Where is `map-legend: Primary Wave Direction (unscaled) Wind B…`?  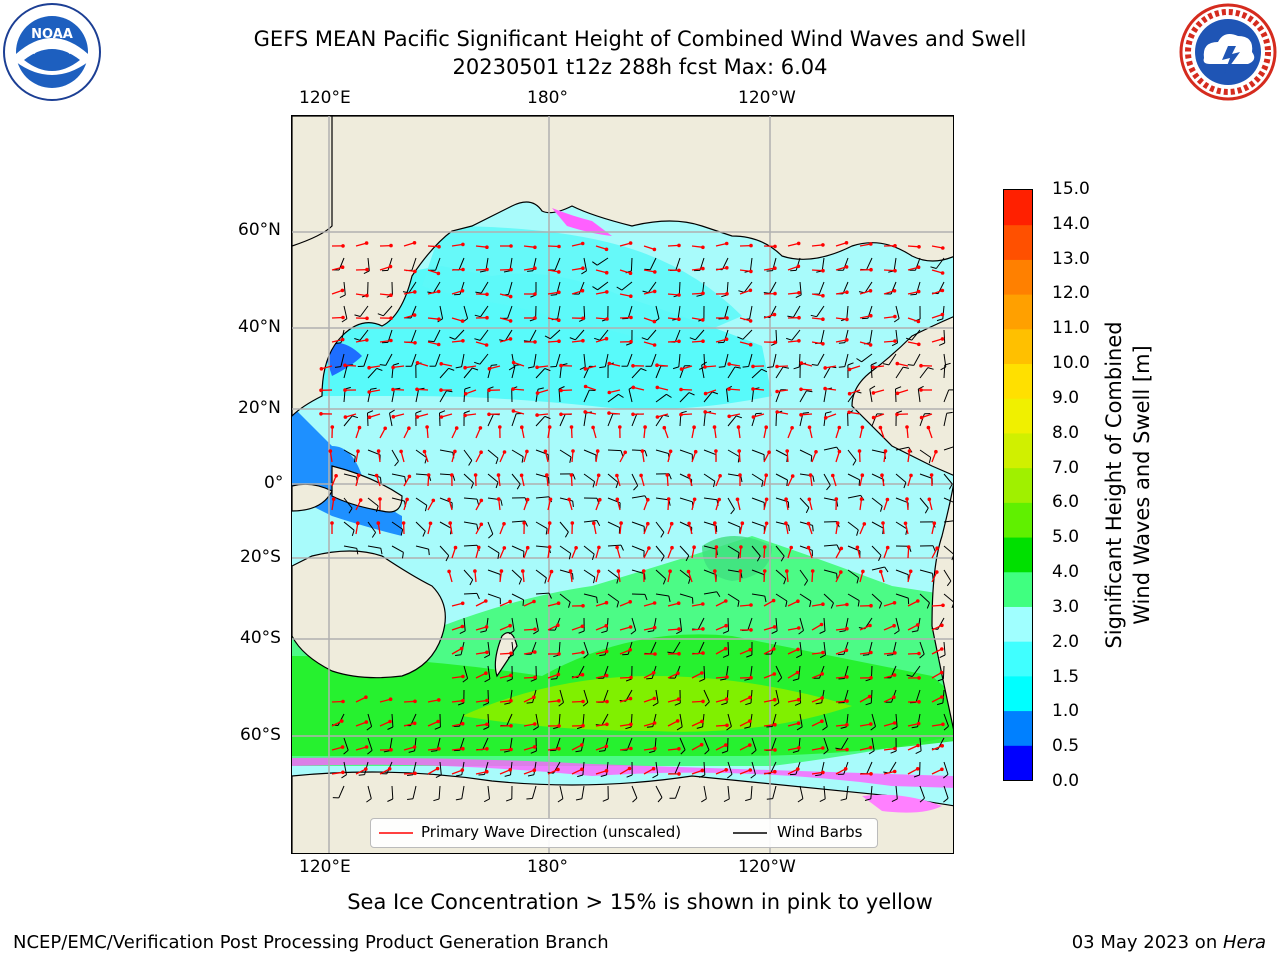 map-legend: Primary Wave Direction (unscaled) Wind B… is located at coordinates (624, 833).